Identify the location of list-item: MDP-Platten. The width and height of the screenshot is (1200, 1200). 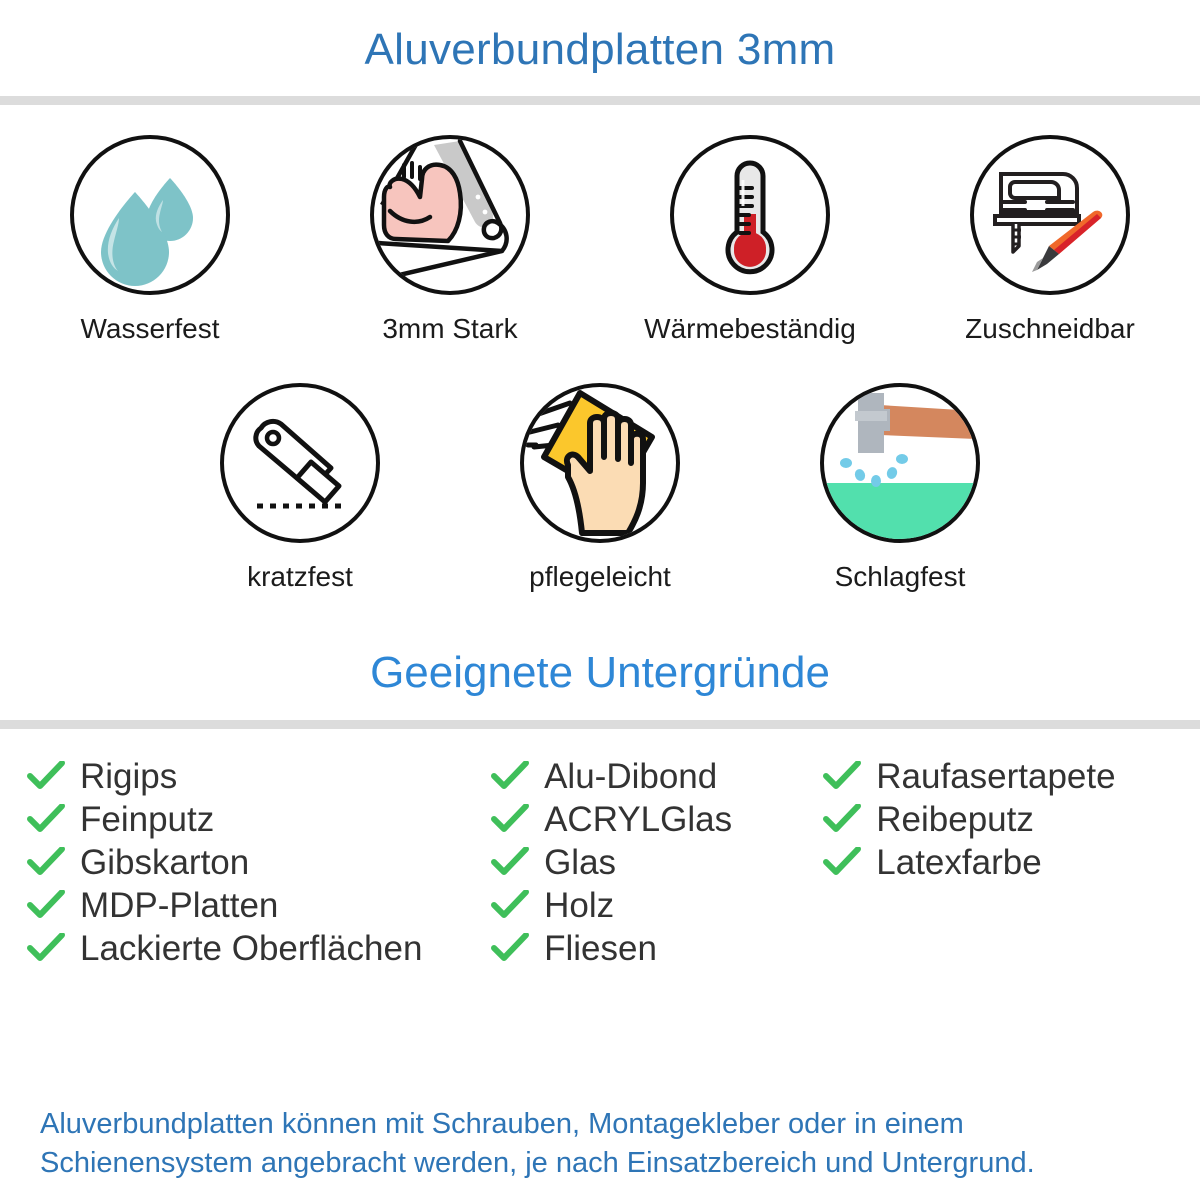
(258, 905).